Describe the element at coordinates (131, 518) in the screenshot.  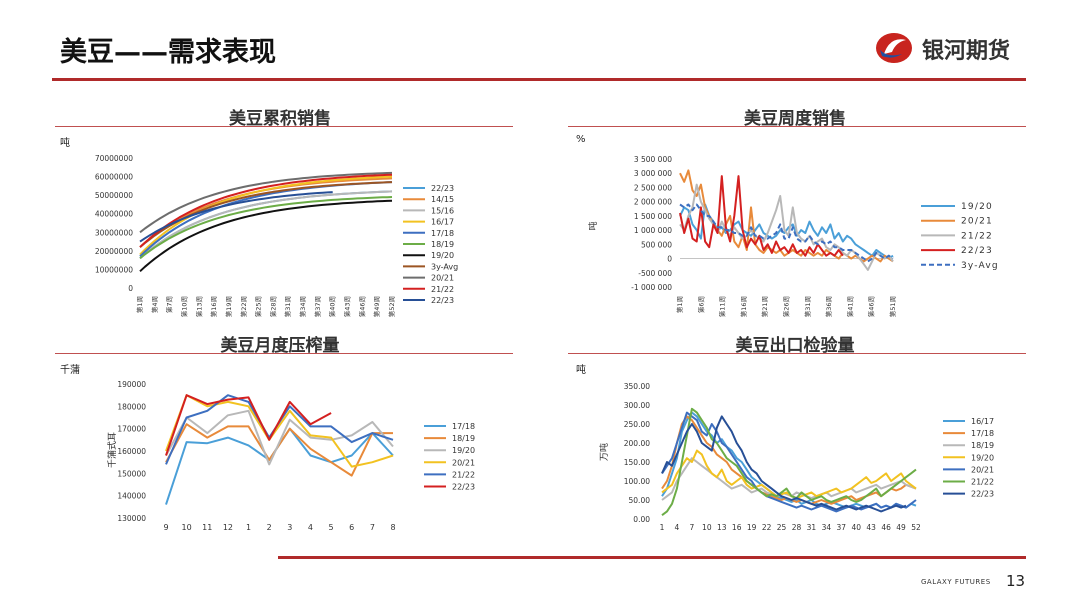
I see `y-tick-label: 130000` at that location.